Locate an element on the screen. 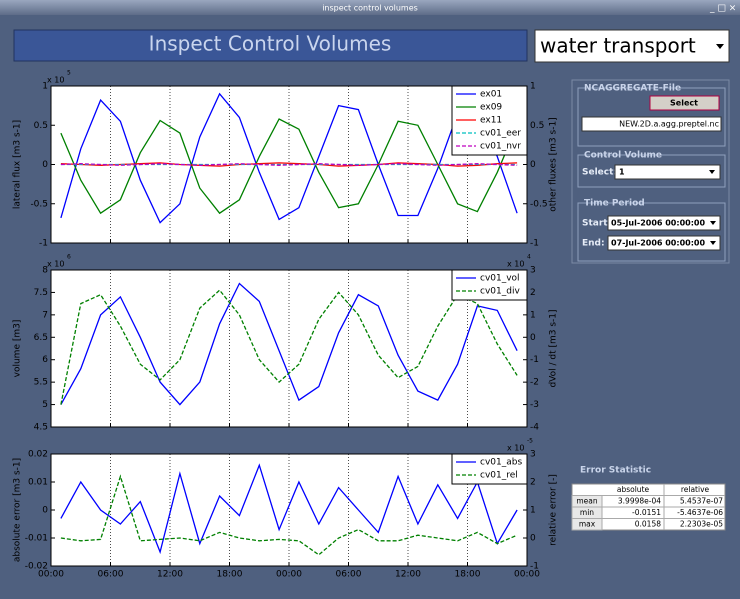 Image resolution: width=740 pixels, height=599 pixels. y-tick-label: -0.01 is located at coordinates (36, 539).